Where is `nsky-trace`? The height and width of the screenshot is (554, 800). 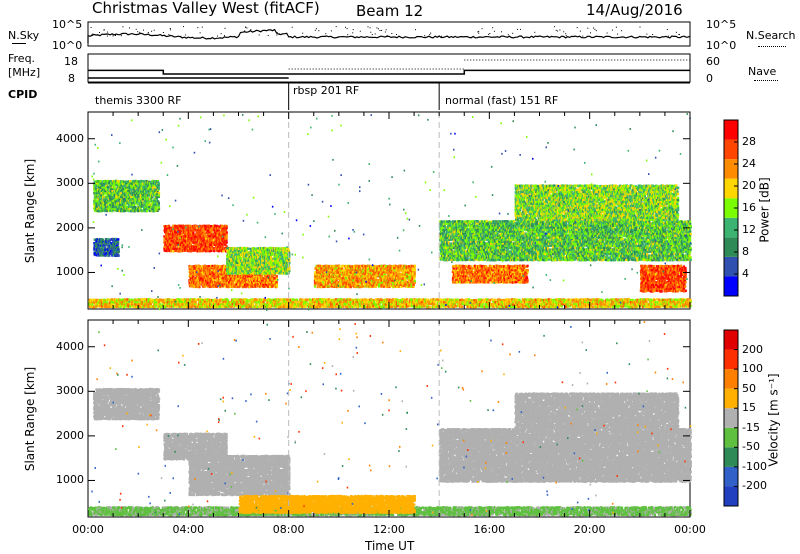
nsky-trace is located at coordinates (389, 34).